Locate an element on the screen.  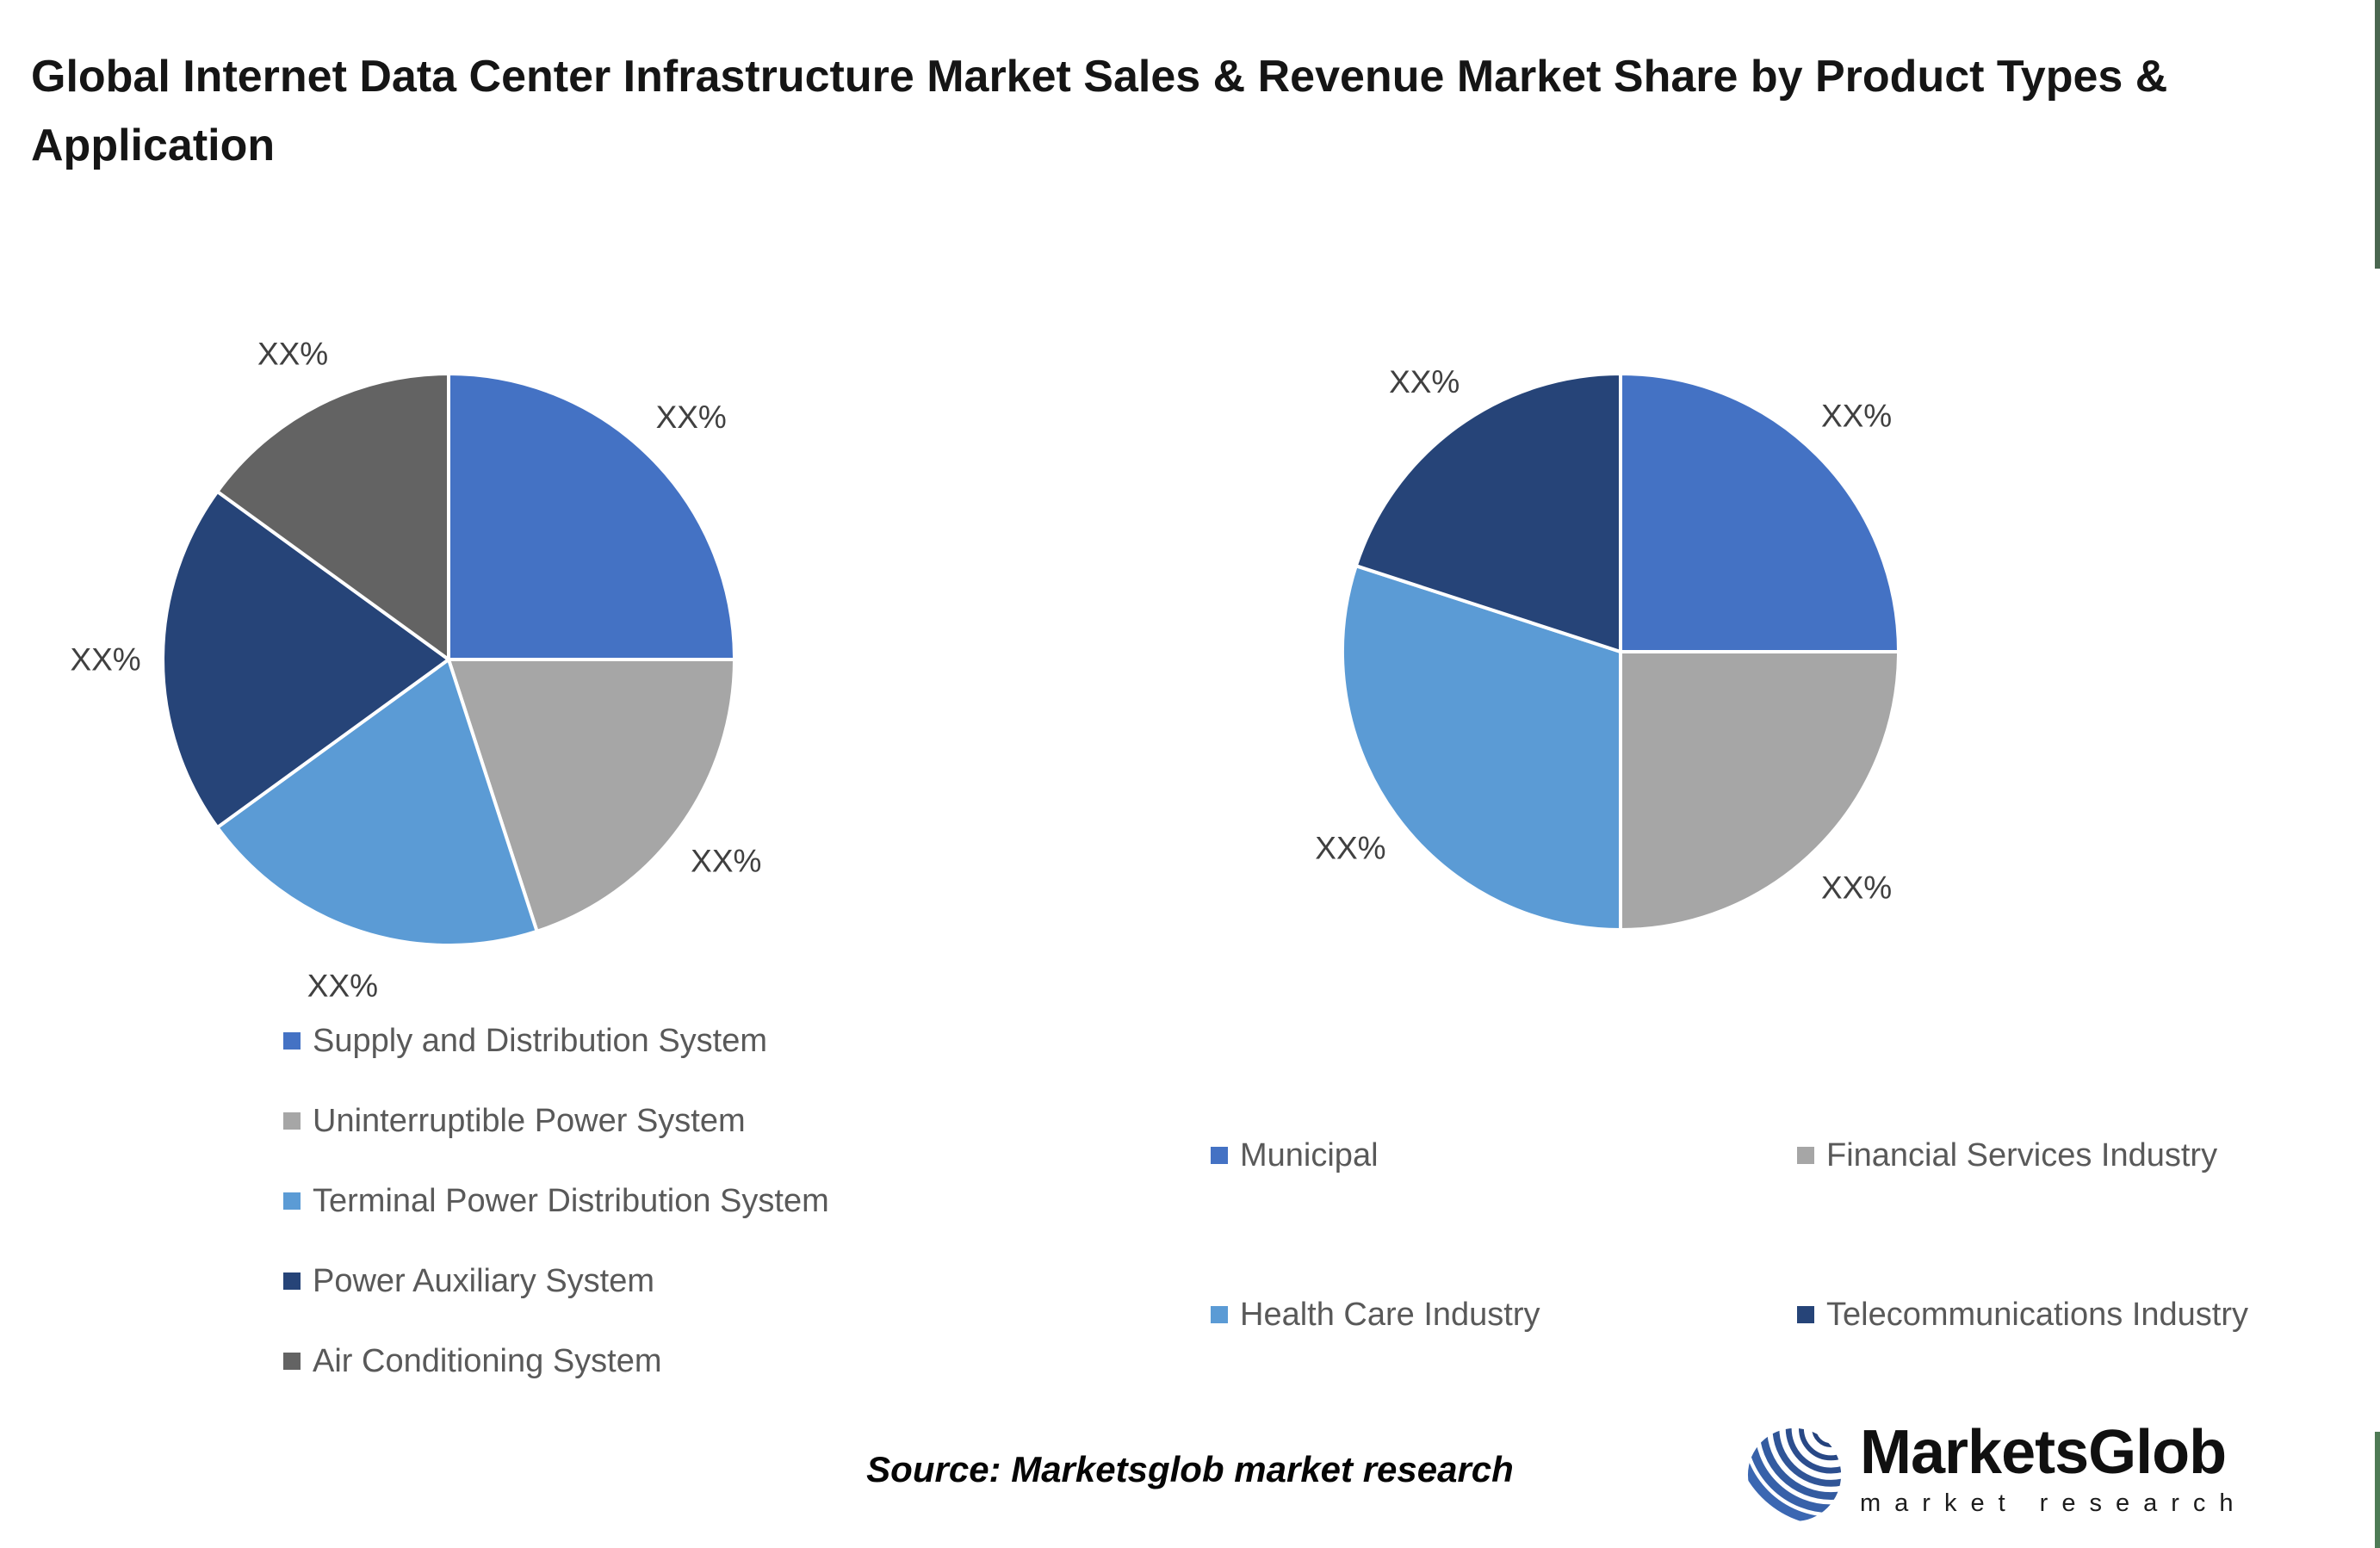
legend-item-air-conditioning-system: Air Conditioning System is located at coordinates (556, 1360).